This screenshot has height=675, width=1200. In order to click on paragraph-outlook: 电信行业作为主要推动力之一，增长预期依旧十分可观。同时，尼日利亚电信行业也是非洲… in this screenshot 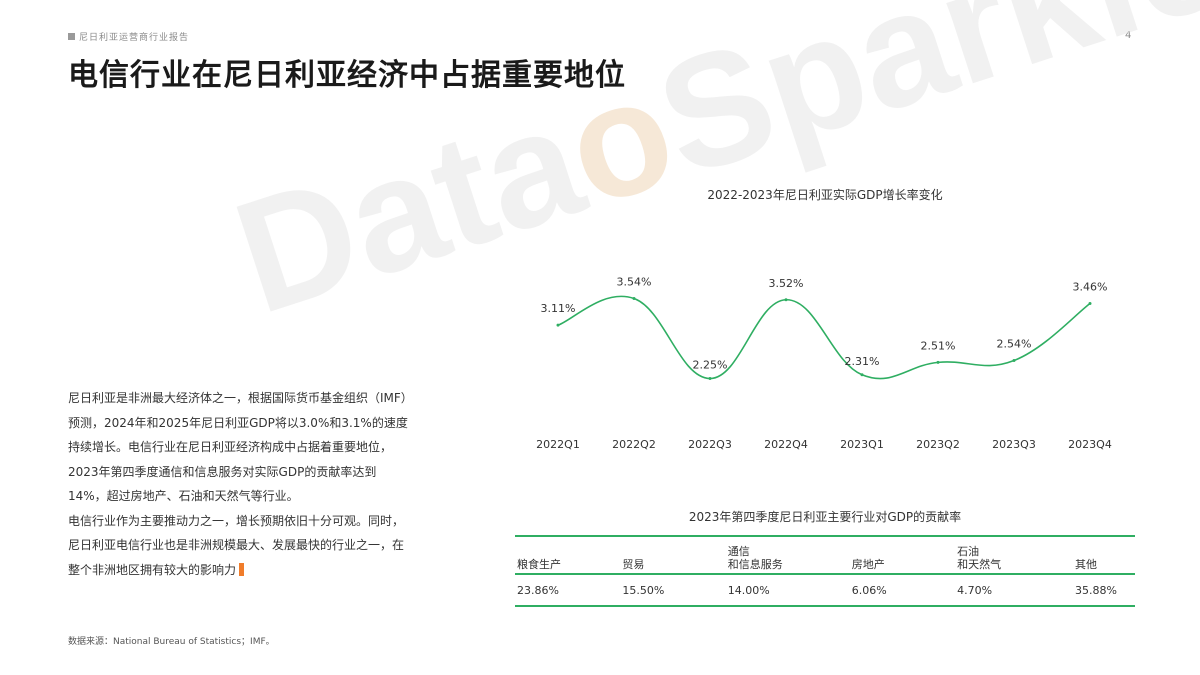, I will do `click(240, 546)`.